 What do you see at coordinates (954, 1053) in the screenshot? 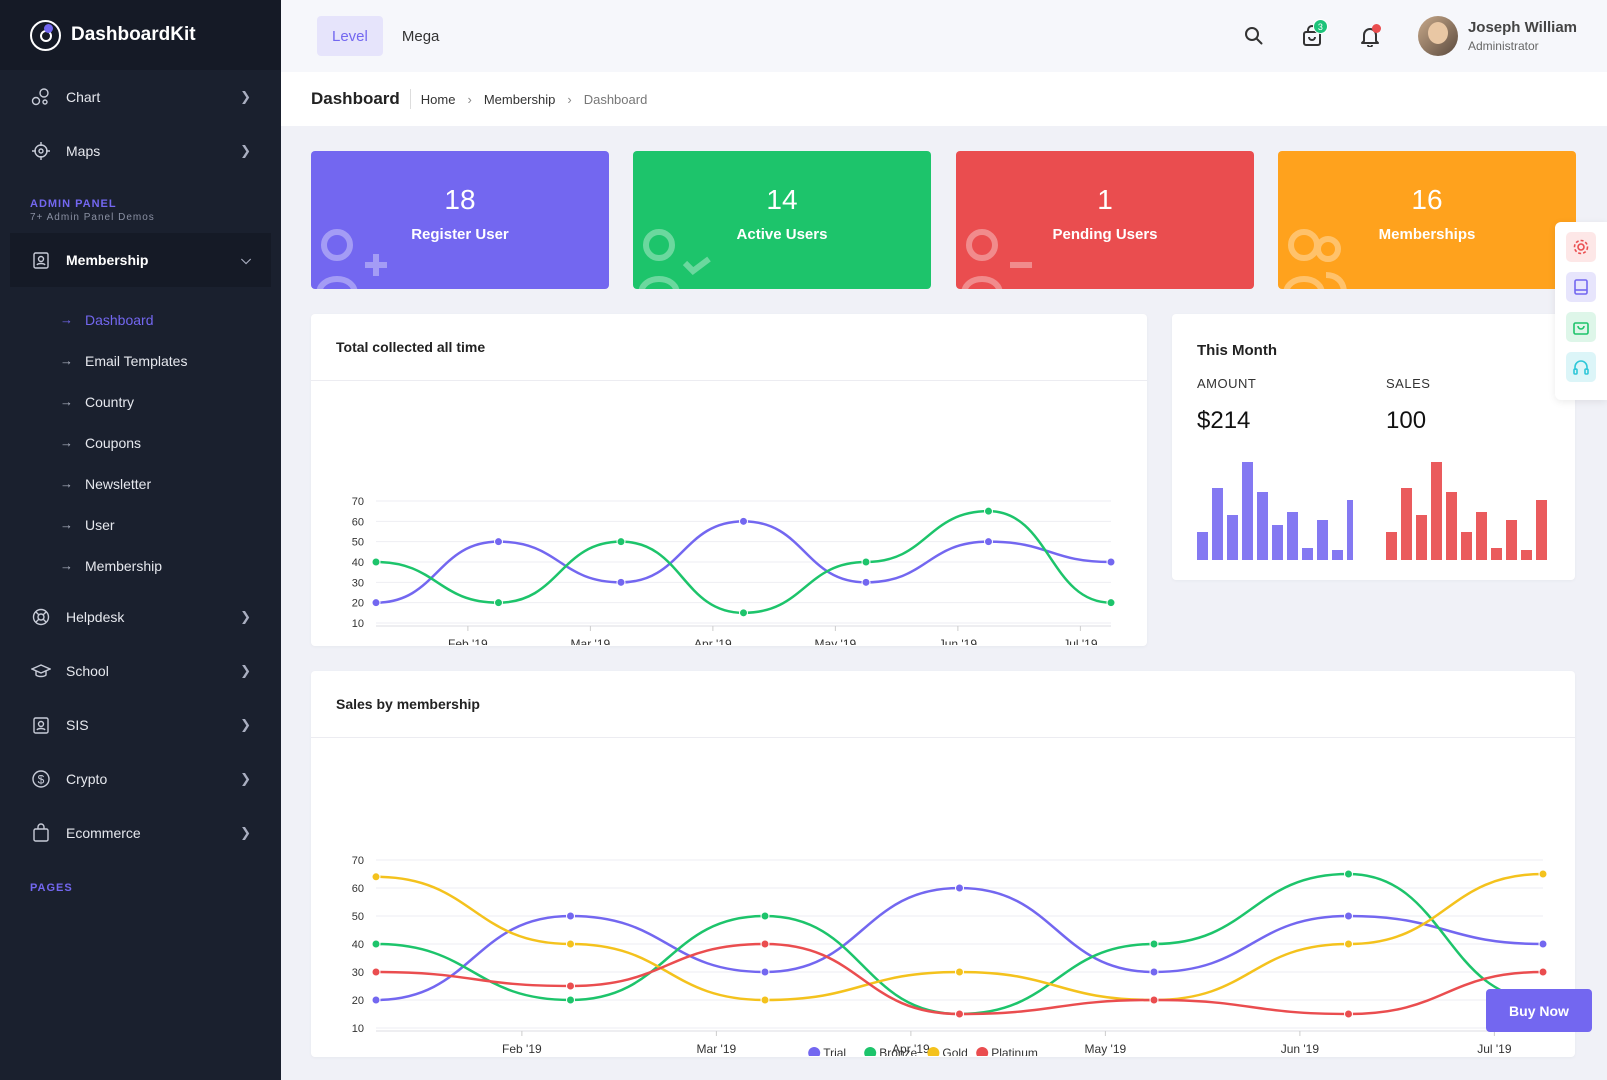
I see `legend-label: Gold` at bounding box center [954, 1053].